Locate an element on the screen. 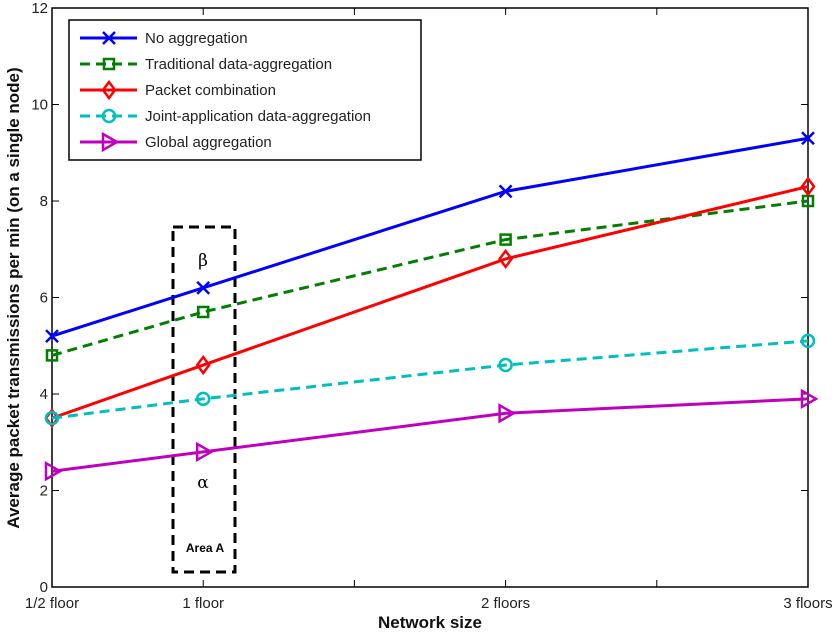 This screenshot has width=839, height=632. series-joint-application-data-aggregation is located at coordinates (430, 379).